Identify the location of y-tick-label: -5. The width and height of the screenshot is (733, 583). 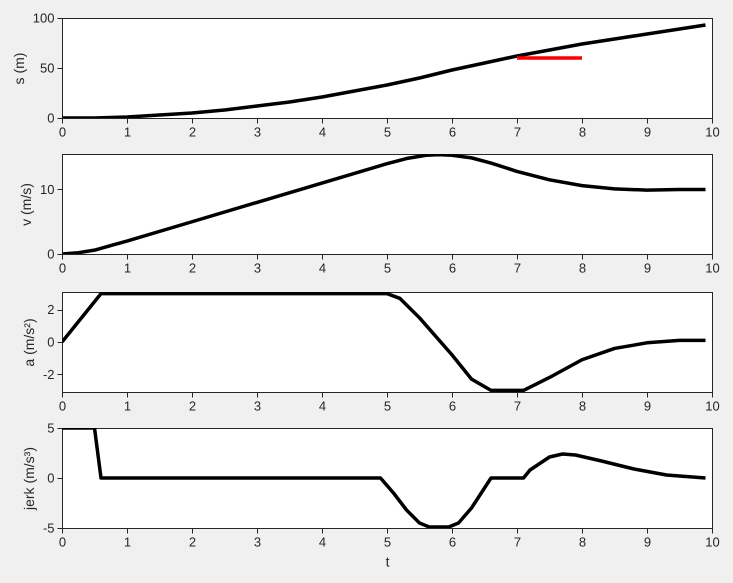
(48, 528).